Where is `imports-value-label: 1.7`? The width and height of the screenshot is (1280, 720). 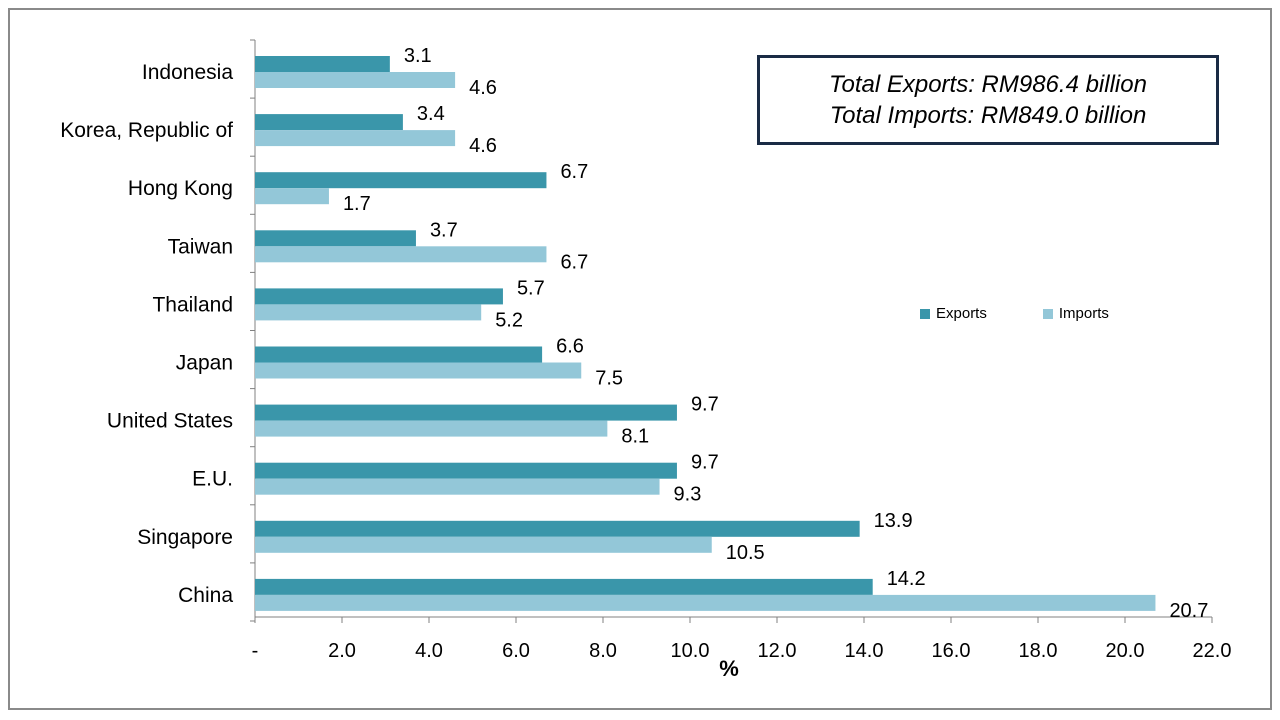 imports-value-label: 1.7 is located at coordinates (357, 204).